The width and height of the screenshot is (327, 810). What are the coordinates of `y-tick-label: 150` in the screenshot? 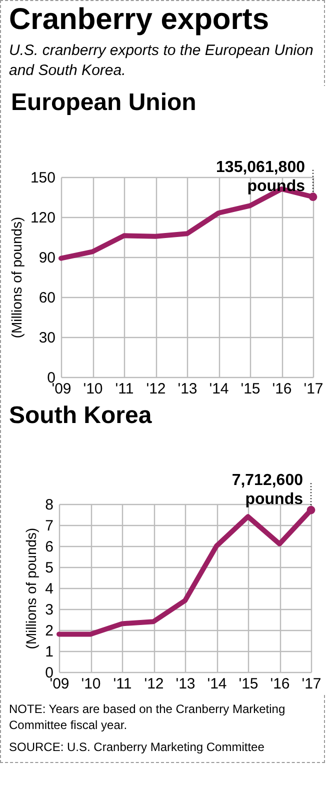 It's located at (43, 178).